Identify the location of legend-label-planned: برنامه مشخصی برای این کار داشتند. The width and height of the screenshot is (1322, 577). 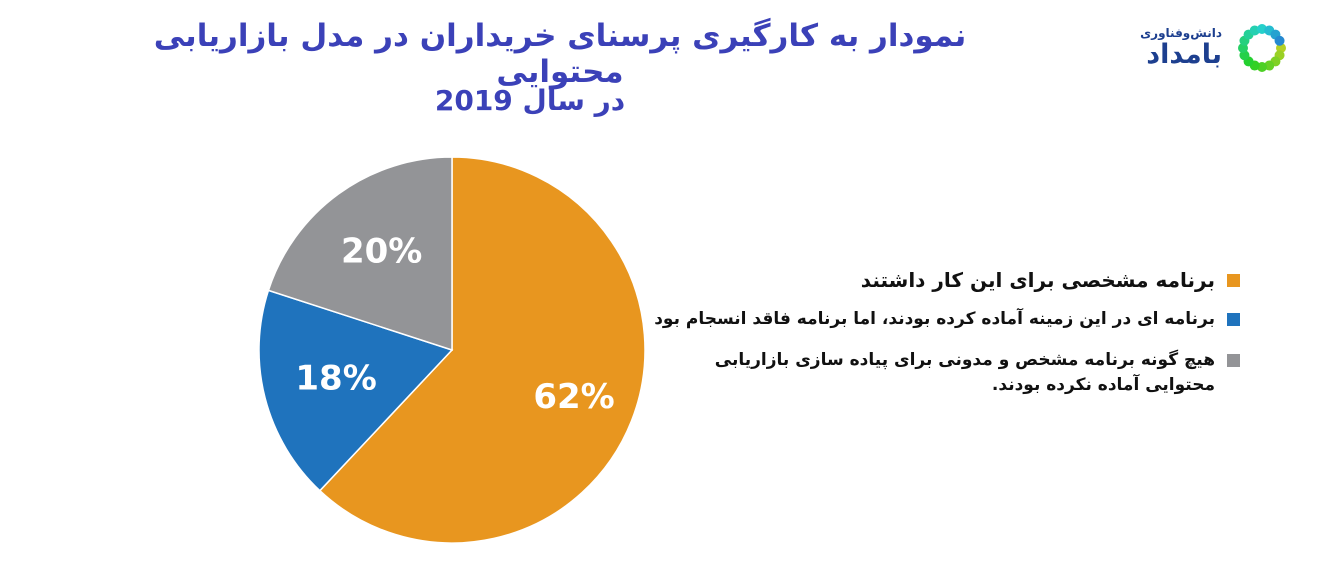
(1037, 280).